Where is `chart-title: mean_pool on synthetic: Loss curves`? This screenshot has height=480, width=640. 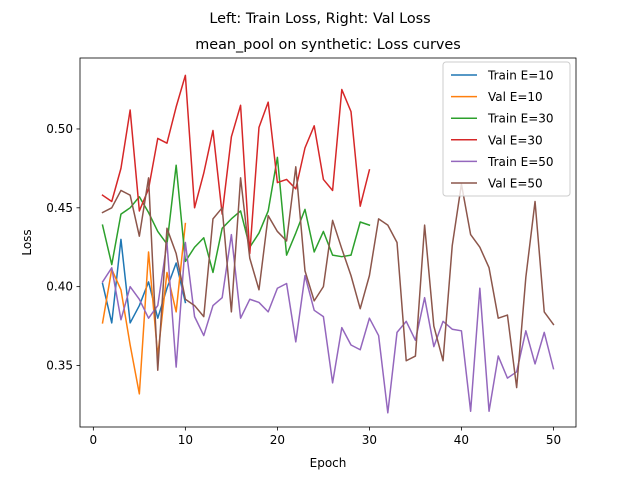 chart-title: mean_pool on synthetic: Loss curves is located at coordinates (328, 45).